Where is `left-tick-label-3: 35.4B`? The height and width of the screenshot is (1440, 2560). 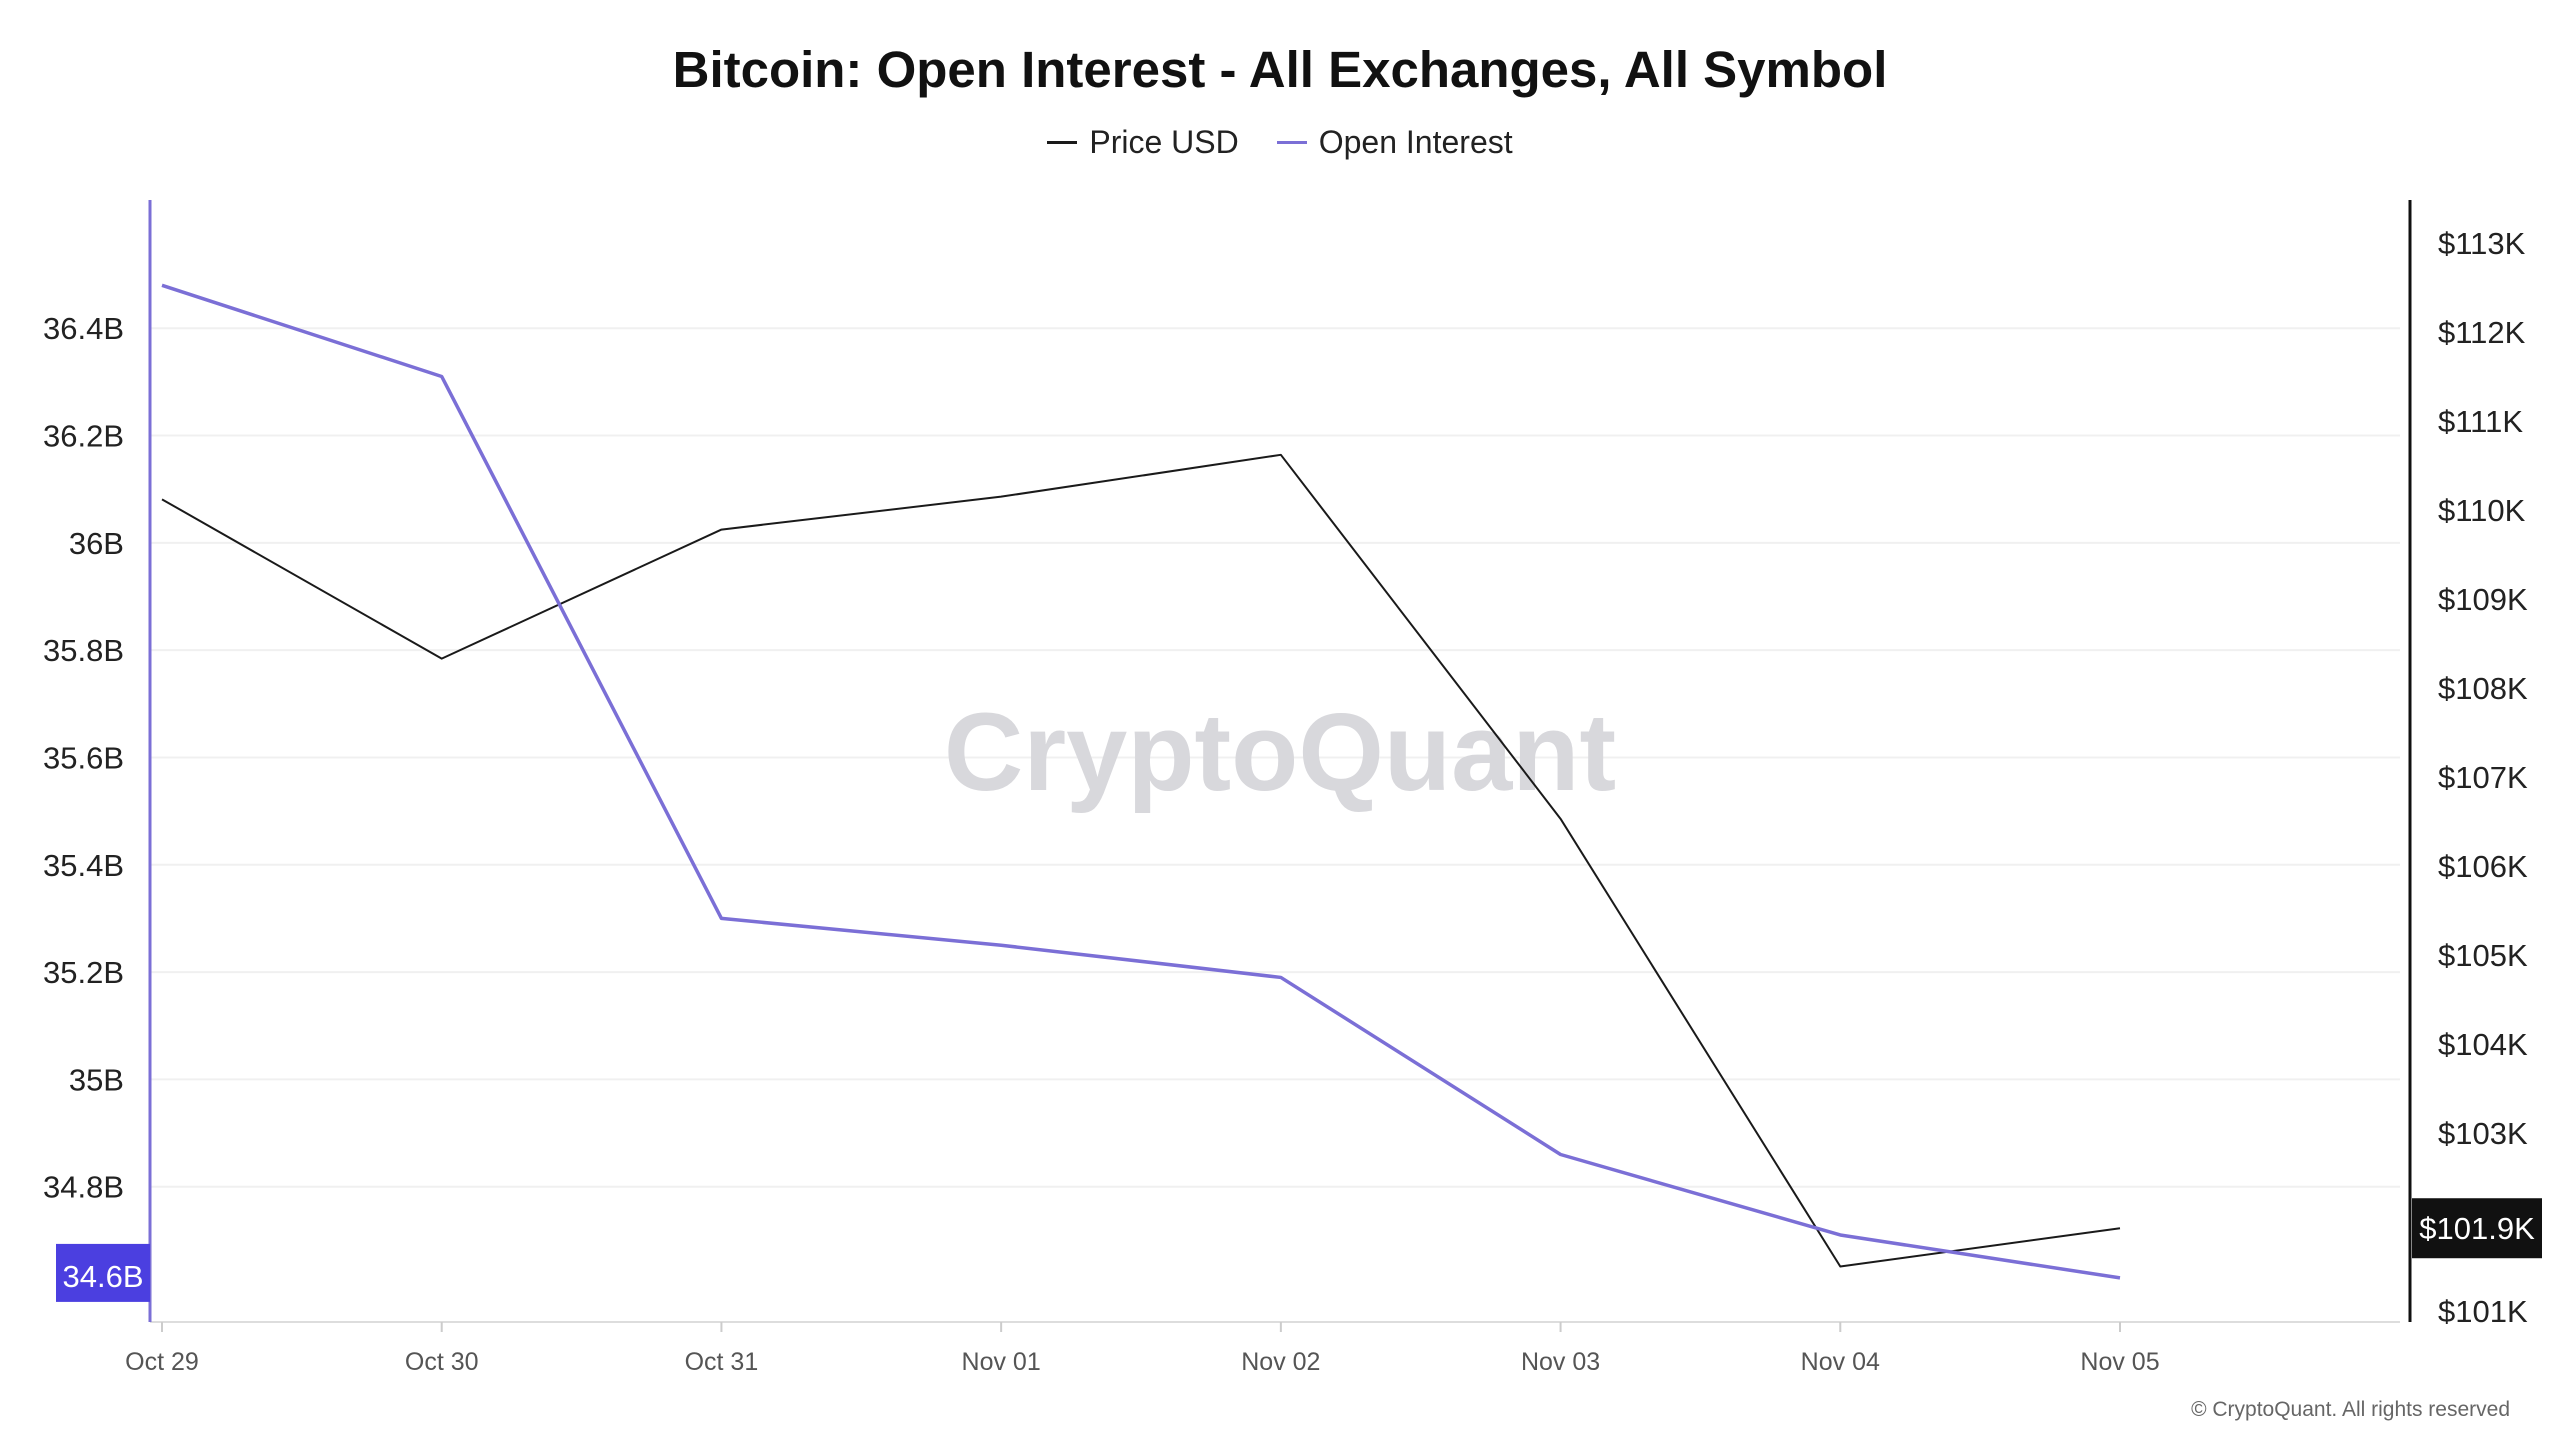
left-tick-label-3: 35.4B is located at coordinates (83, 865).